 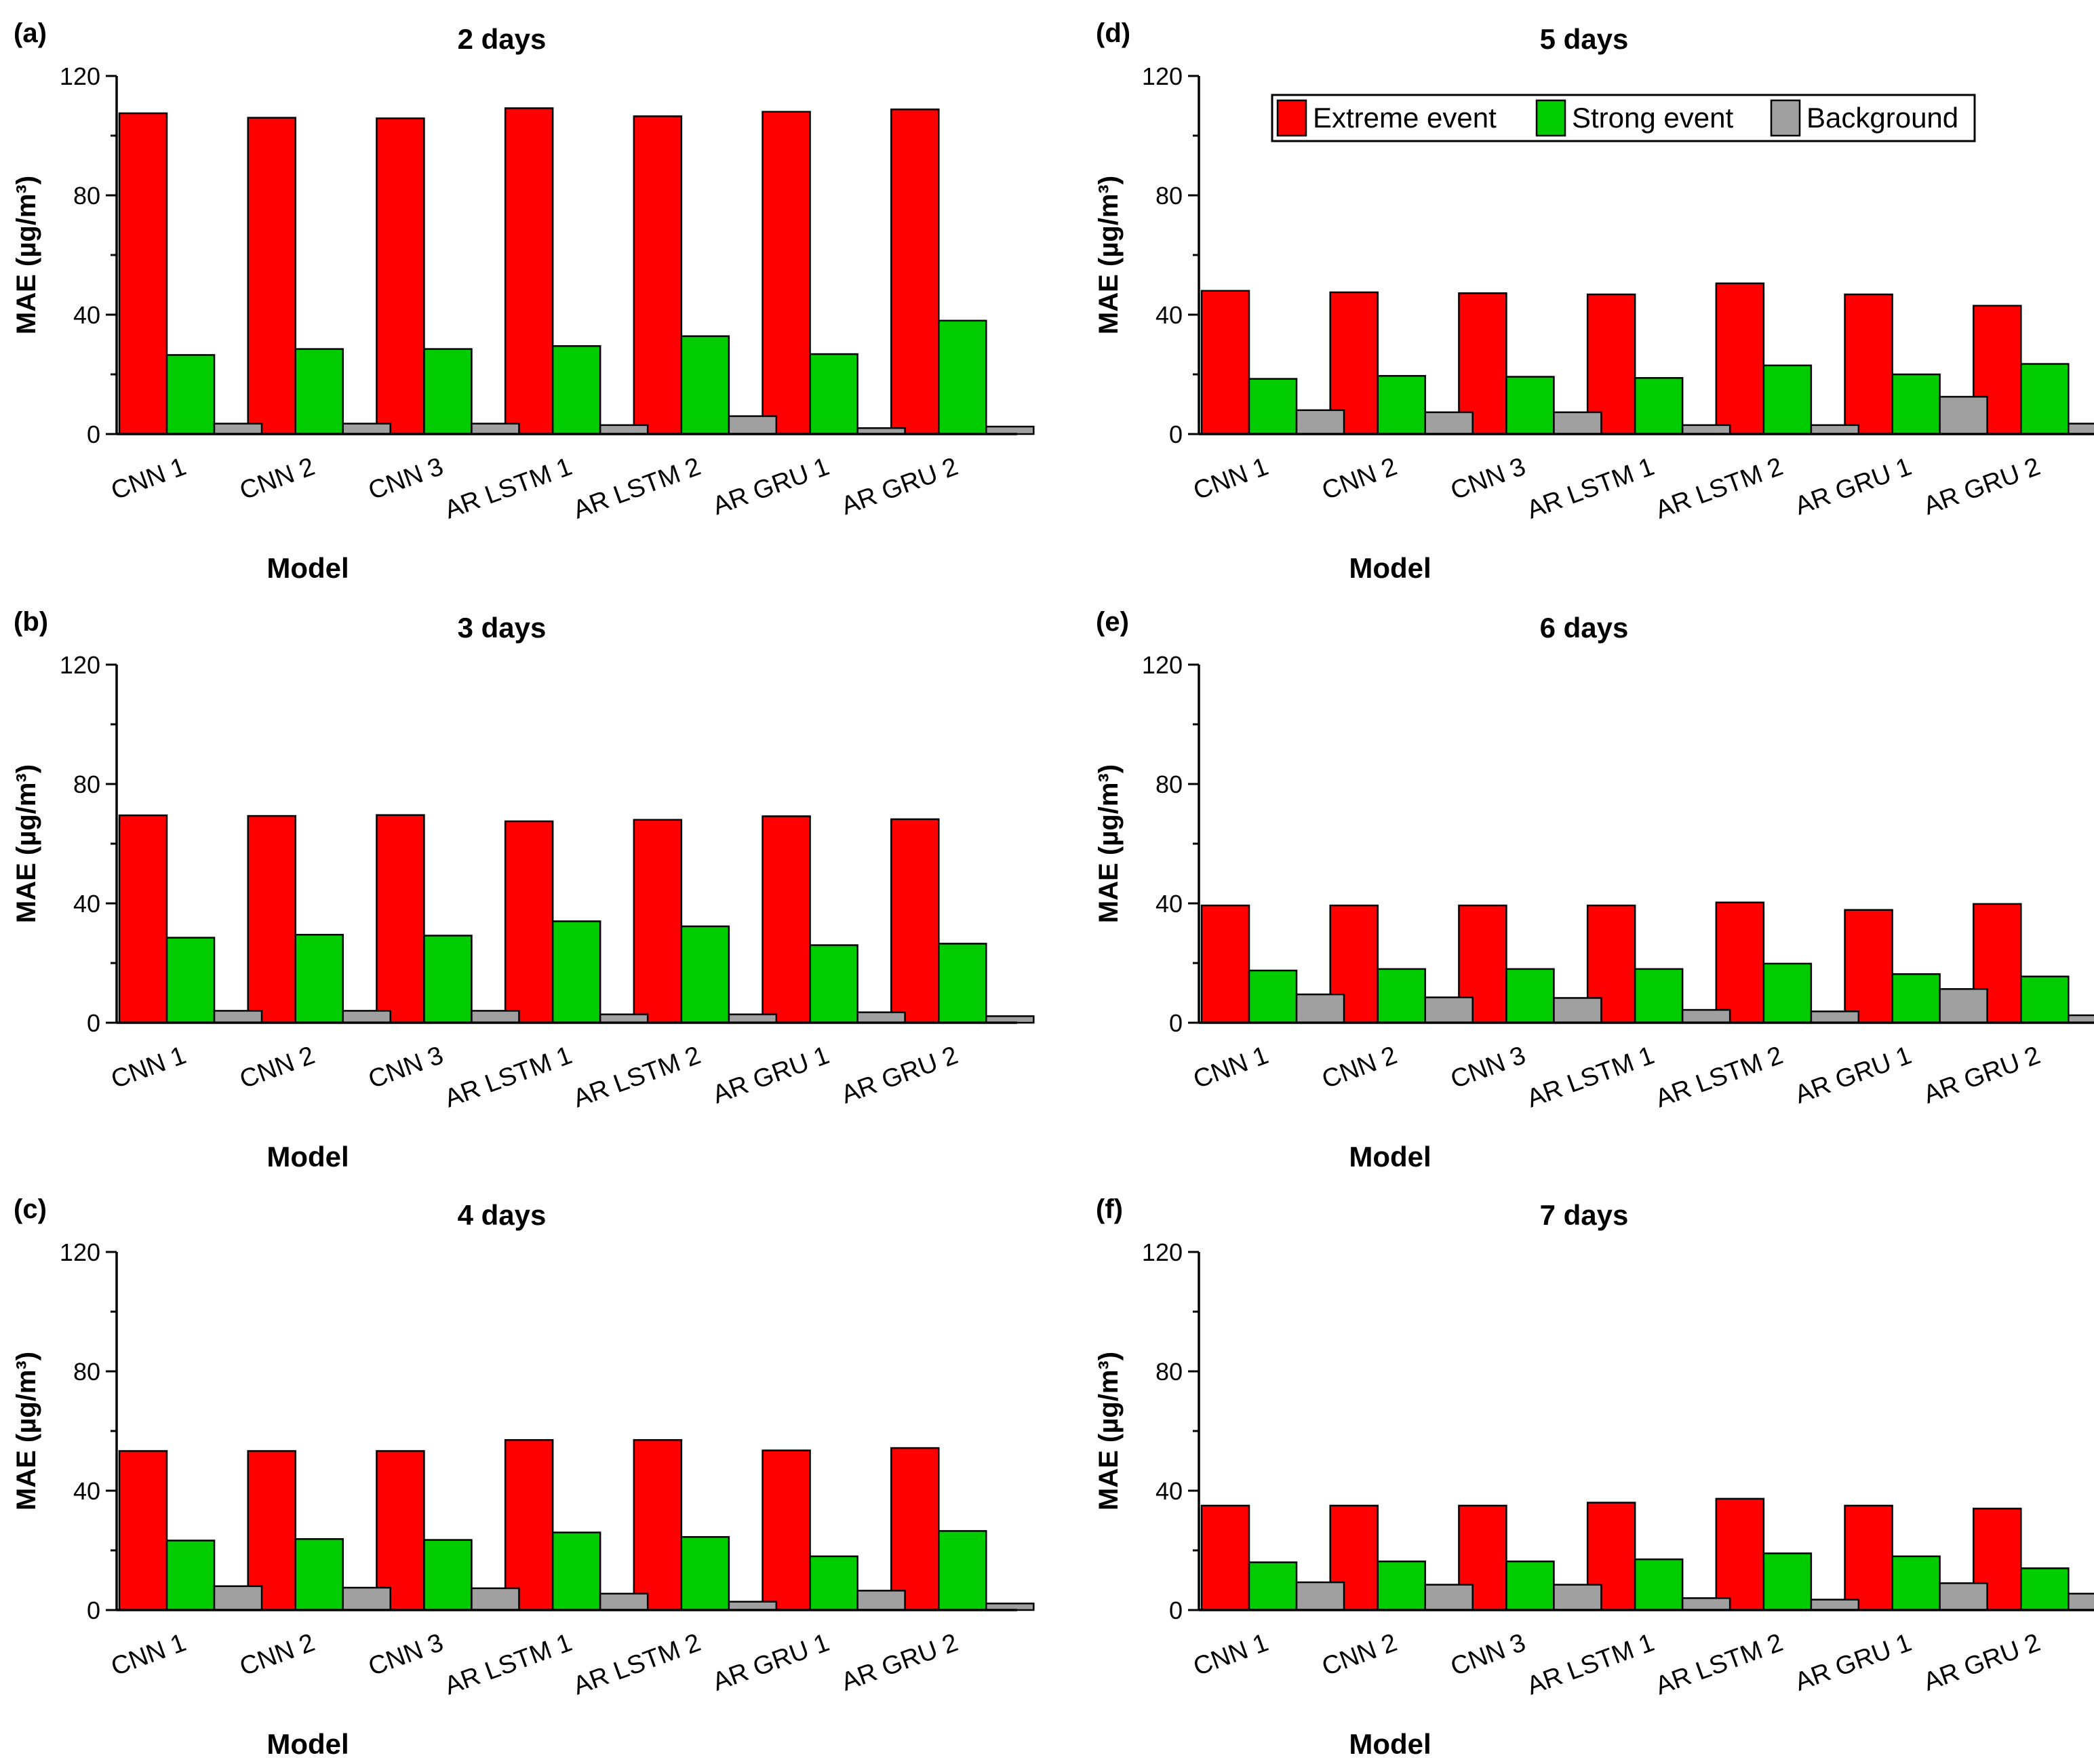 I want to click on chart-title: 2 days, so click(x=502, y=39).